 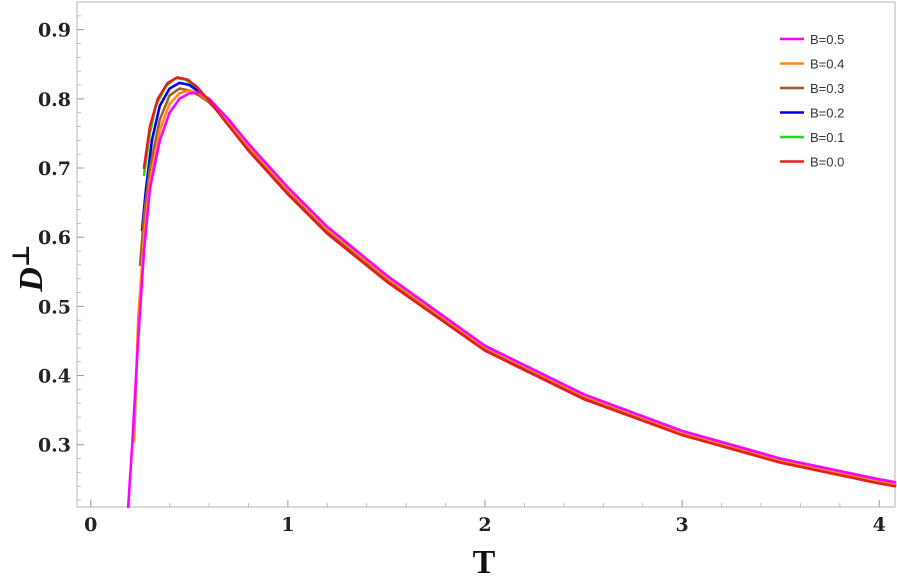 I want to click on legend: B=0.5 B=0.4 B=0.3 B=0.2 B=0.1 B=0.0, so click(x=812, y=101).